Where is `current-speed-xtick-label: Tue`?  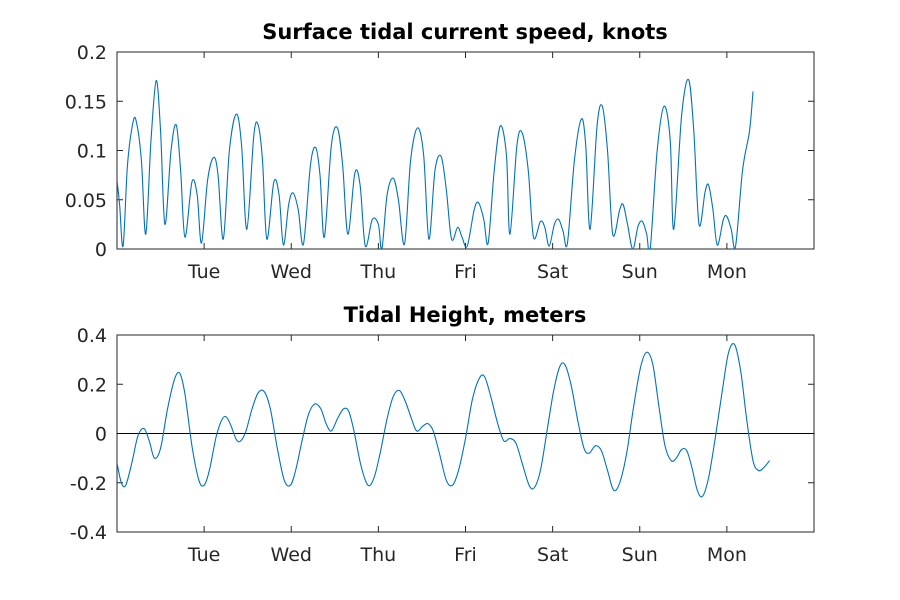
current-speed-xtick-label: Tue is located at coordinates (203, 272).